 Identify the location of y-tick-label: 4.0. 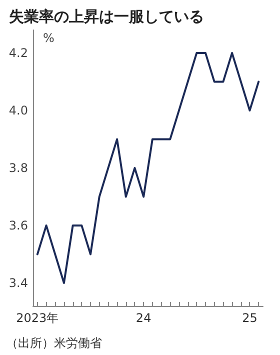
(18, 111).